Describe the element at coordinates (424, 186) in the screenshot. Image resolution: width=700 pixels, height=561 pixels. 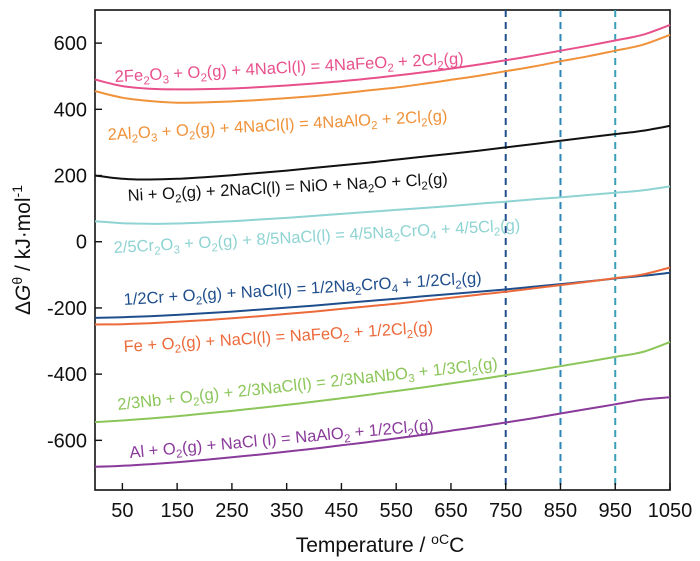
I see `series-label-3-part-5: 2` at that location.